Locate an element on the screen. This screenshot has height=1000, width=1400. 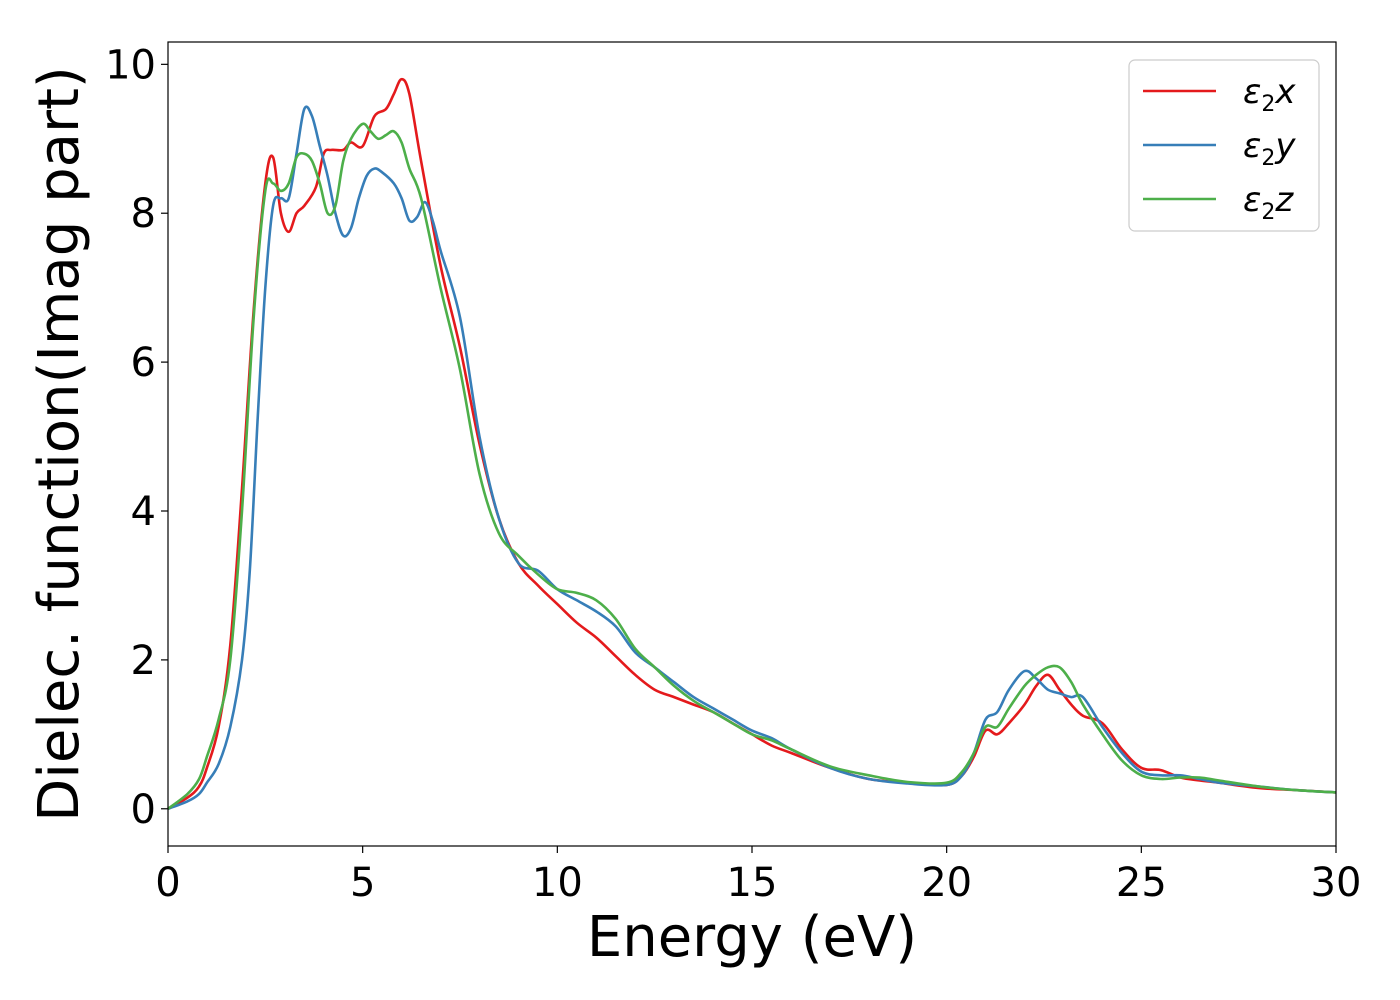
x-tick-label: 5 is located at coordinates (362, 883).